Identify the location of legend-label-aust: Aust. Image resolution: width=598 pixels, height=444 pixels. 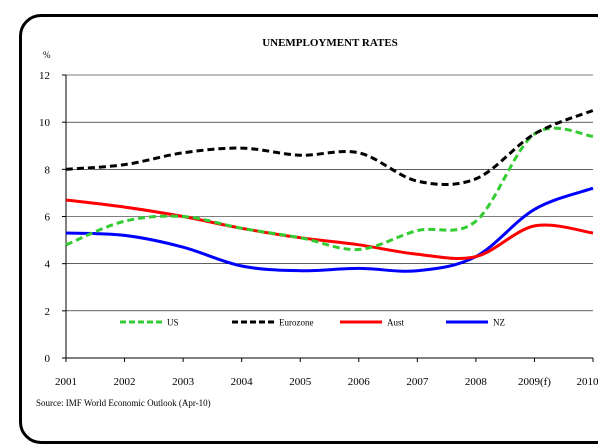
(396, 323).